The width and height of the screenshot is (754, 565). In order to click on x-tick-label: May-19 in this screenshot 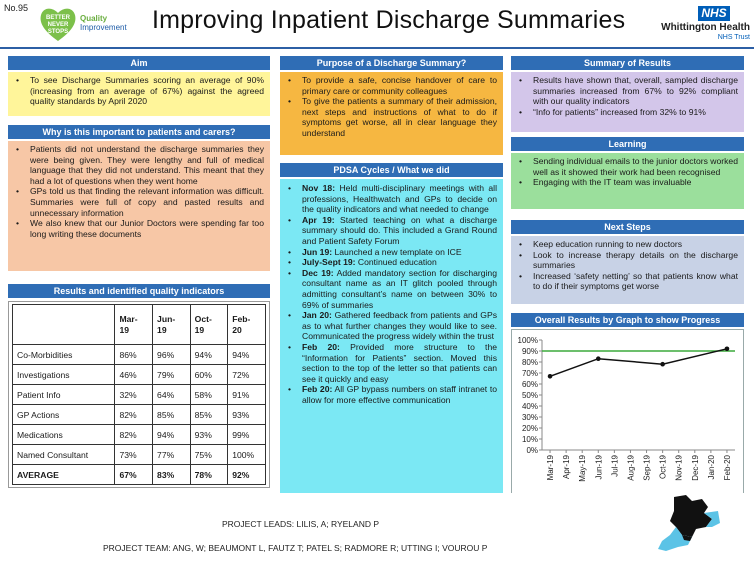, I will do `click(582, 467)`.